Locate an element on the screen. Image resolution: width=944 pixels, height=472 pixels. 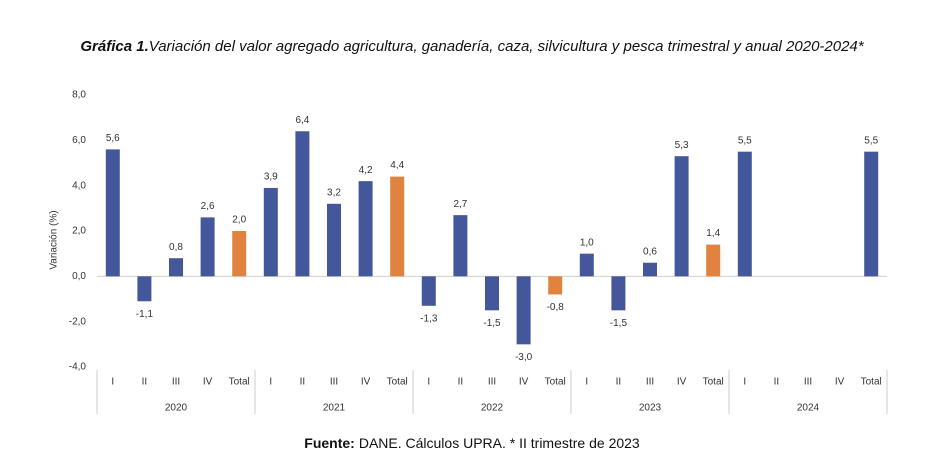
group-label: 2024 is located at coordinates (808, 408).